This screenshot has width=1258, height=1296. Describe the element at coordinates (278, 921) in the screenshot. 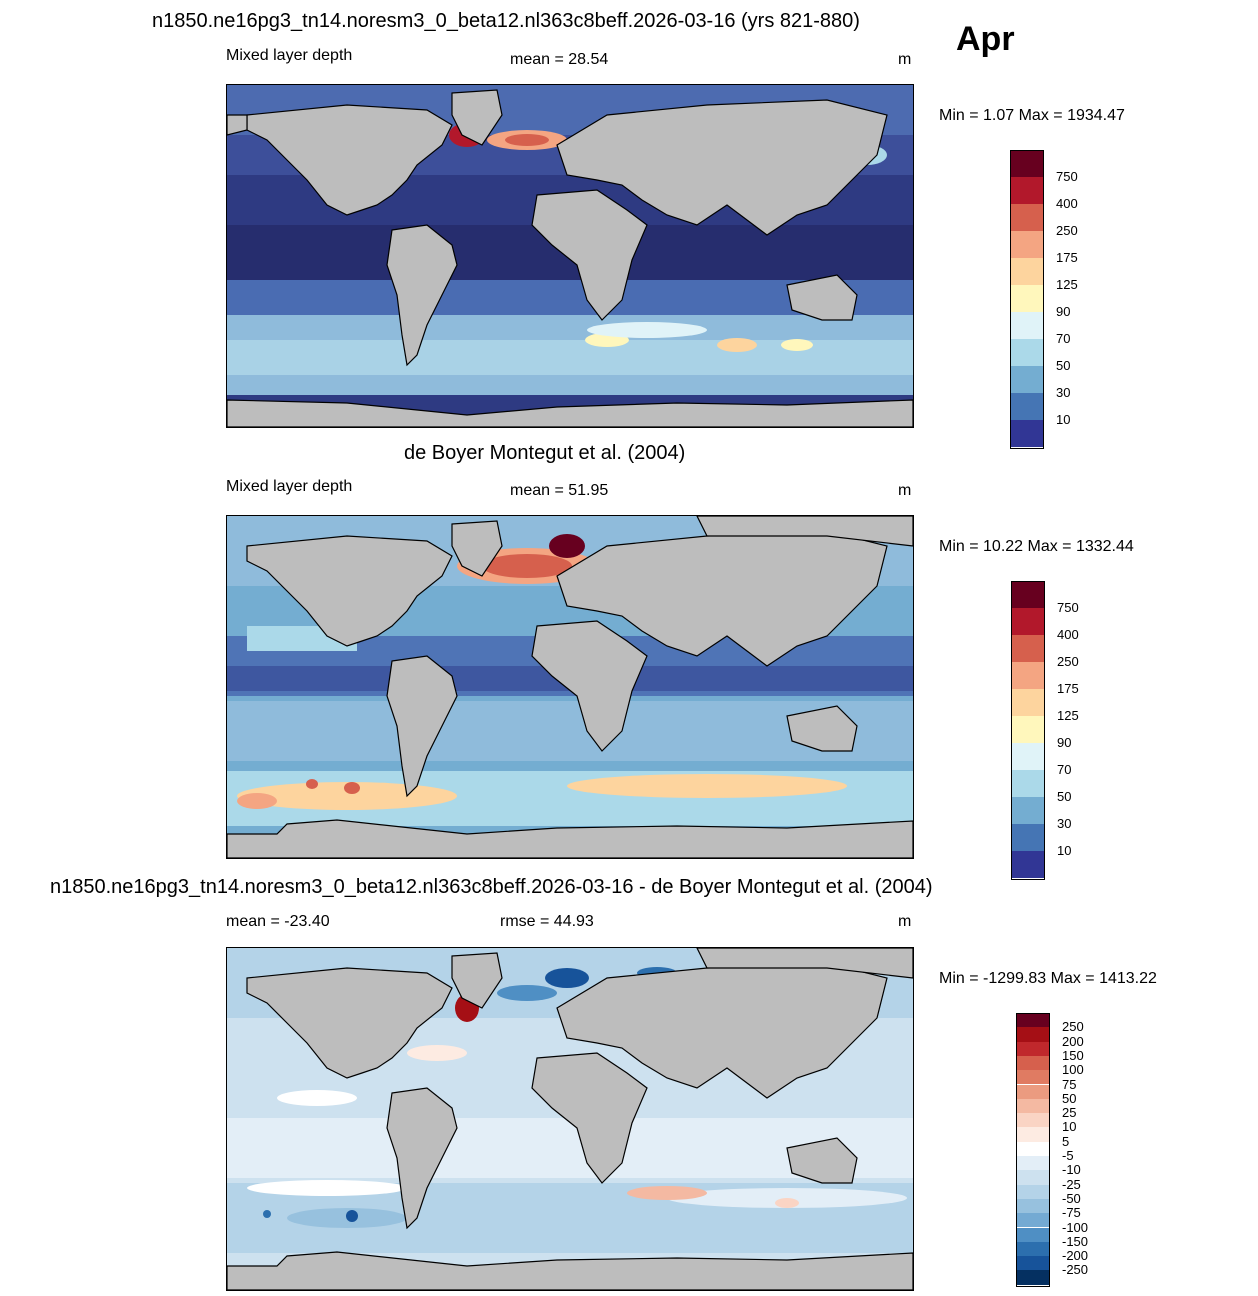

I see `panel3-mean-label: mean = -23.40` at that location.